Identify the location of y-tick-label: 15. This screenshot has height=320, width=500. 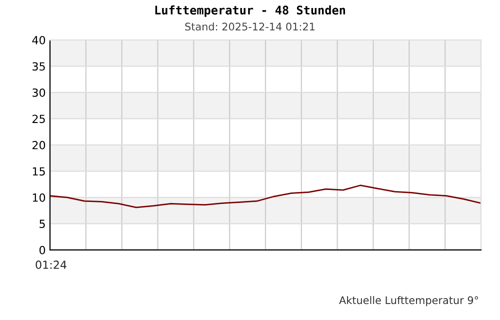
(38, 171).